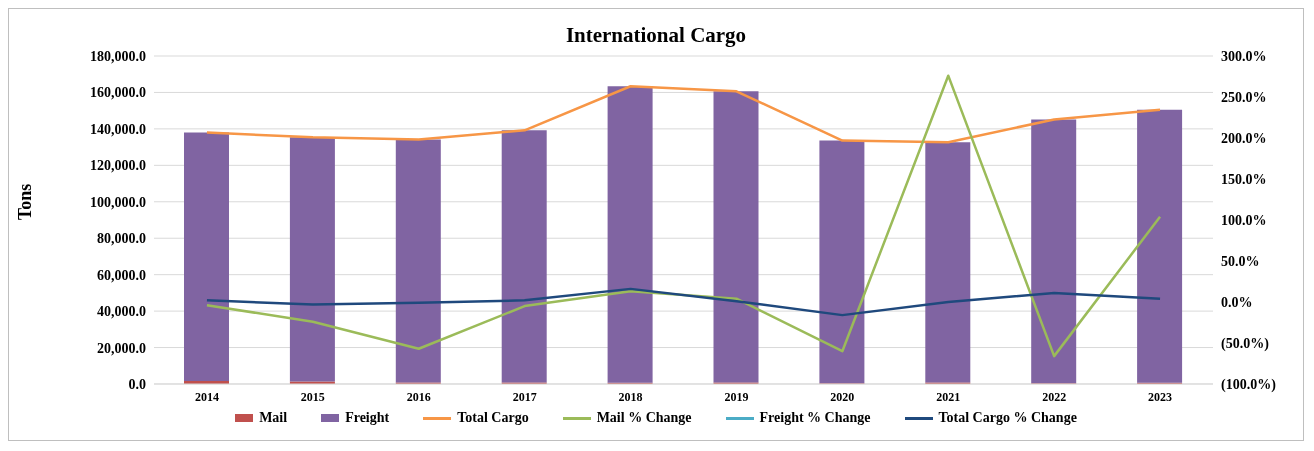 This screenshot has width=1314, height=451. Describe the element at coordinates (1054, 396) in the screenshot. I see `x-tick-label: 2022` at that location.